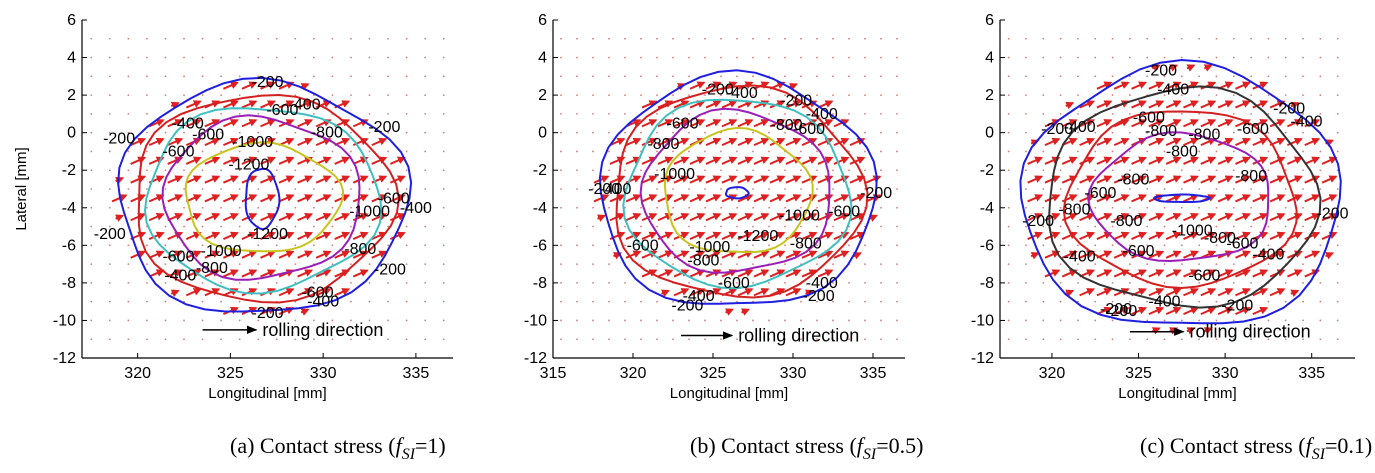 The height and width of the screenshot is (473, 1375). Describe the element at coordinates (318, 292) in the screenshot. I see `contour-label: -600` at that location.